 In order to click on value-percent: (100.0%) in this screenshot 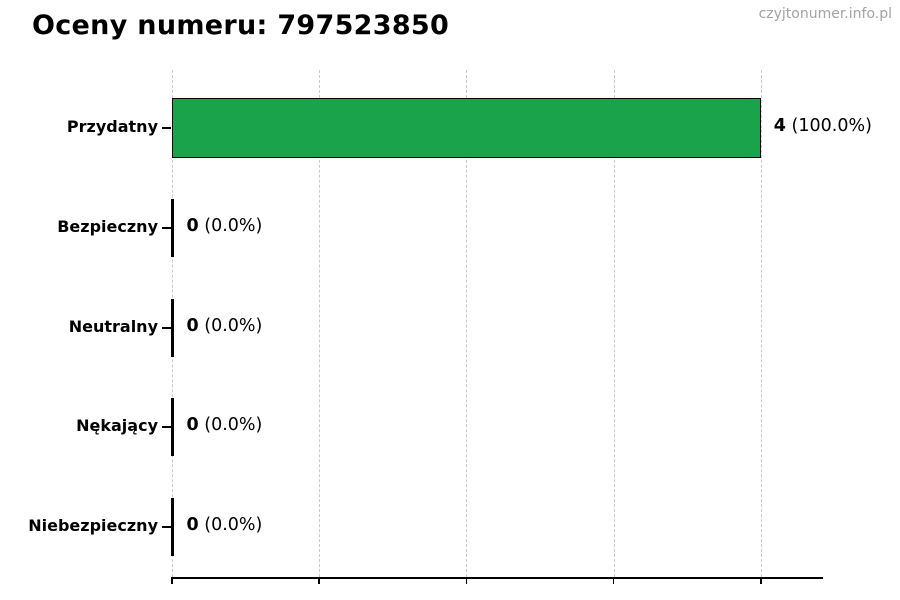, I will do `click(828, 126)`.